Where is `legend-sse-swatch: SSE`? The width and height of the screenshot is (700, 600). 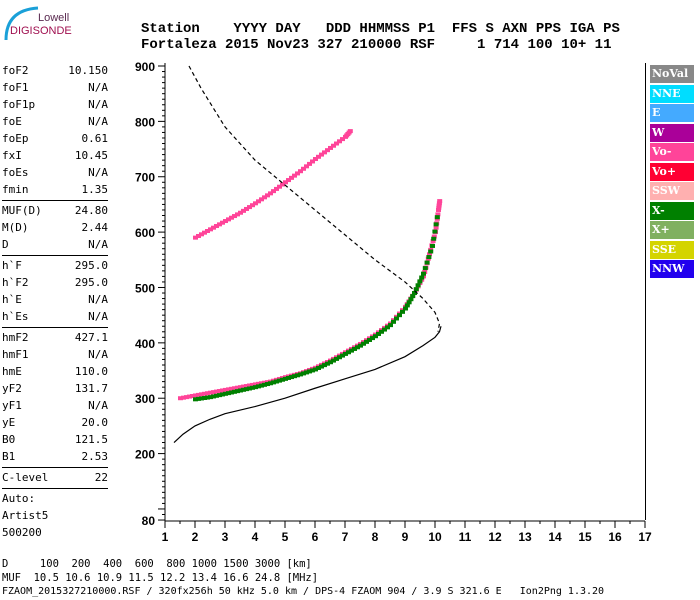
legend-sse-swatch: SSE is located at coordinates (672, 249).